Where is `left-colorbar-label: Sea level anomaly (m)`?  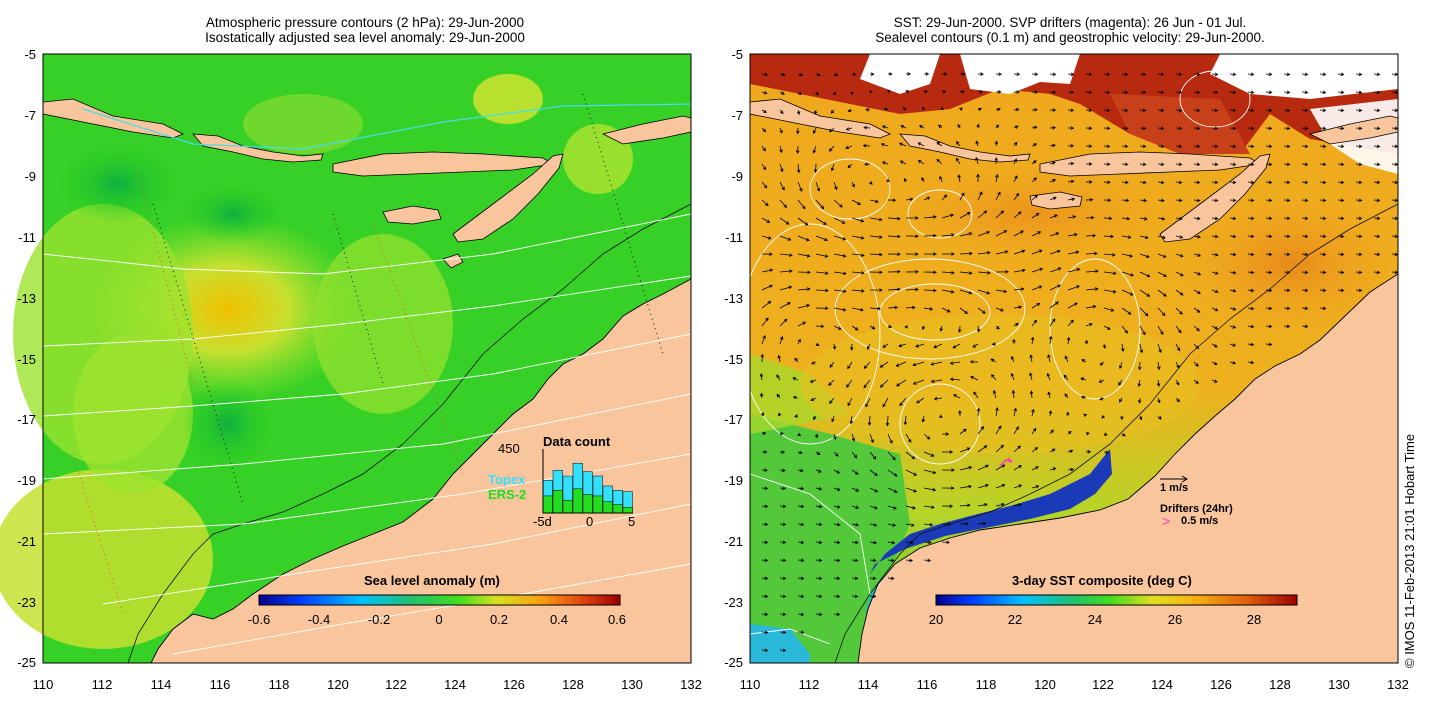 left-colorbar-label: Sea level anomaly (m) is located at coordinates (432, 580).